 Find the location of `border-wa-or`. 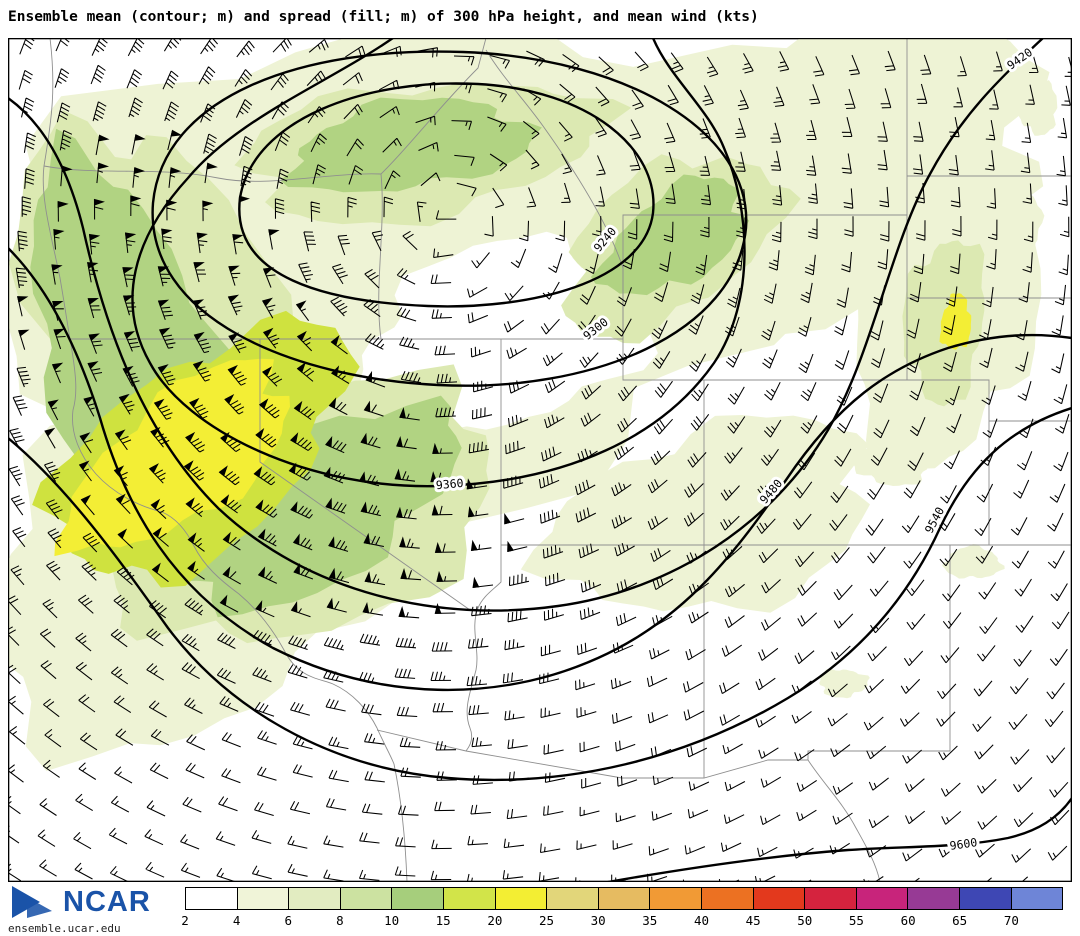

border-wa-or is located at coordinates (212, 173).